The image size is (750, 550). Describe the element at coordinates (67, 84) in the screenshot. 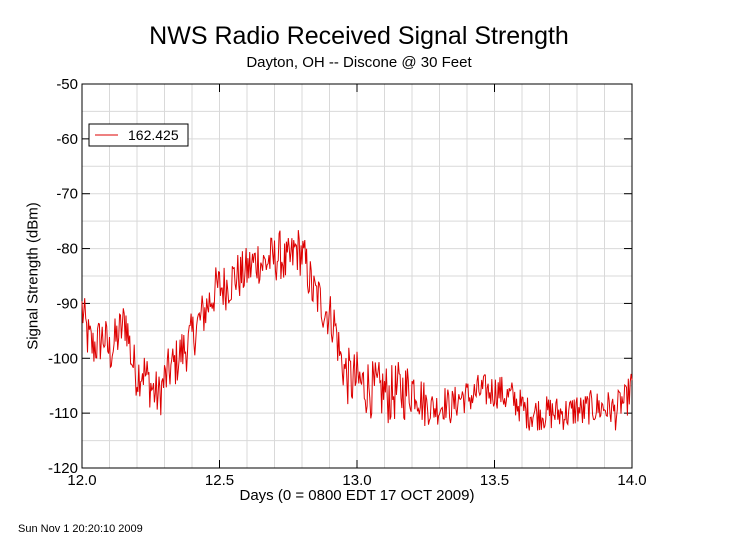

I see `y-tick-label: -50` at that location.